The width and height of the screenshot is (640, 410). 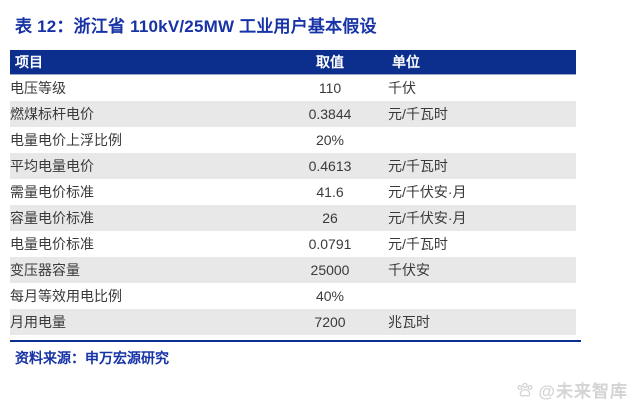 I want to click on item-cell: 平均电量电价, so click(x=52, y=166).